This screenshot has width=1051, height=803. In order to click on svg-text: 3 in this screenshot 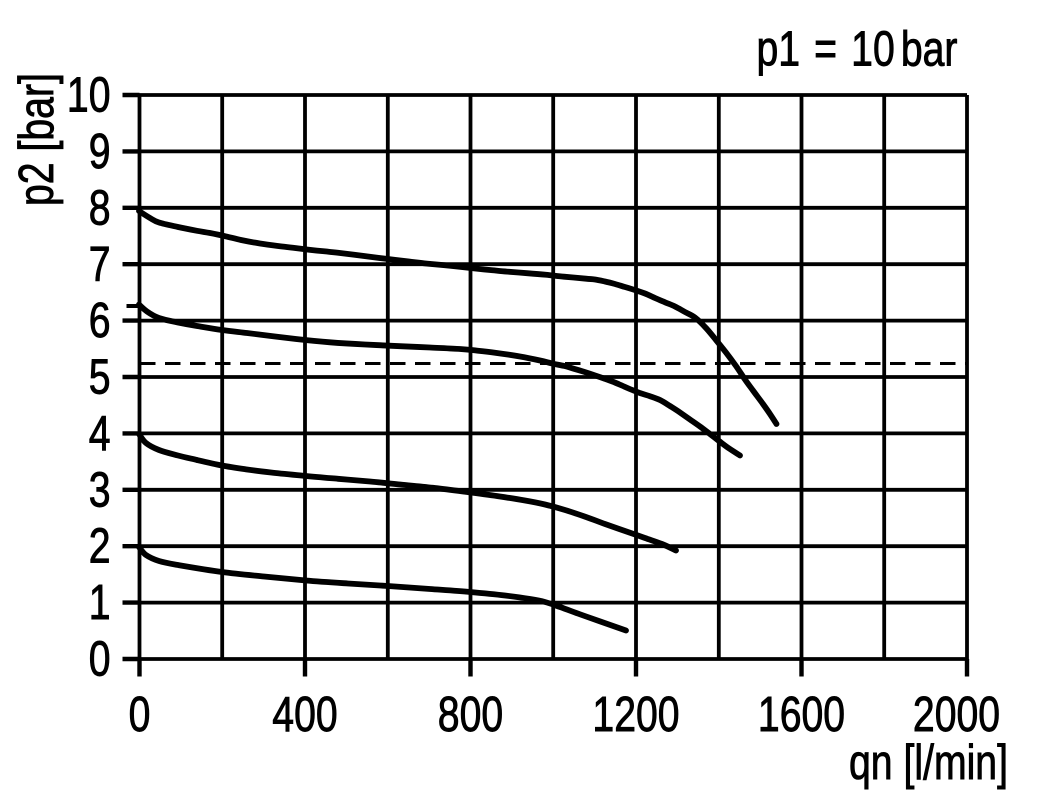, I will do `click(100, 490)`.